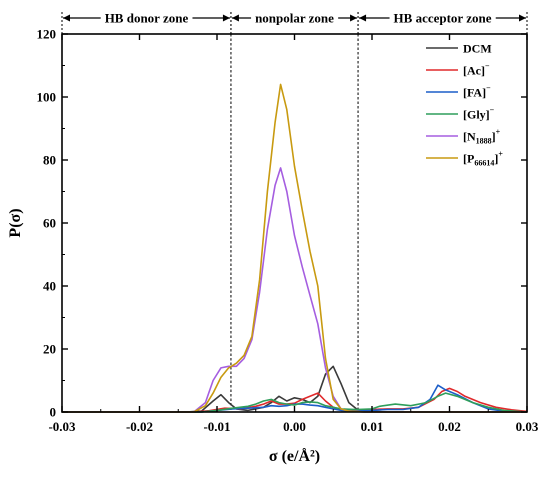 This screenshot has height=477, width=550. I want to click on legend-label: [FA]−, so click(477, 92).